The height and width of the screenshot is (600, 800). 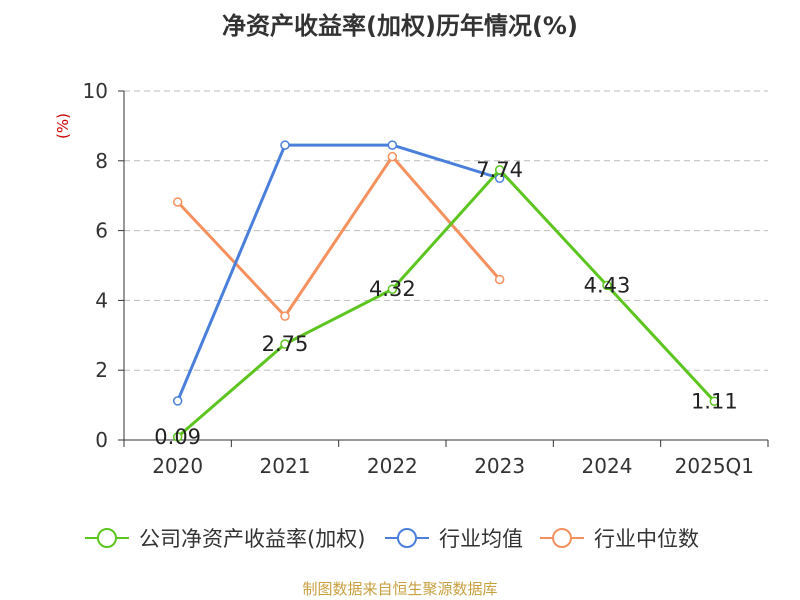 I want to click on data-label-2023: 7.74, so click(x=499, y=170).